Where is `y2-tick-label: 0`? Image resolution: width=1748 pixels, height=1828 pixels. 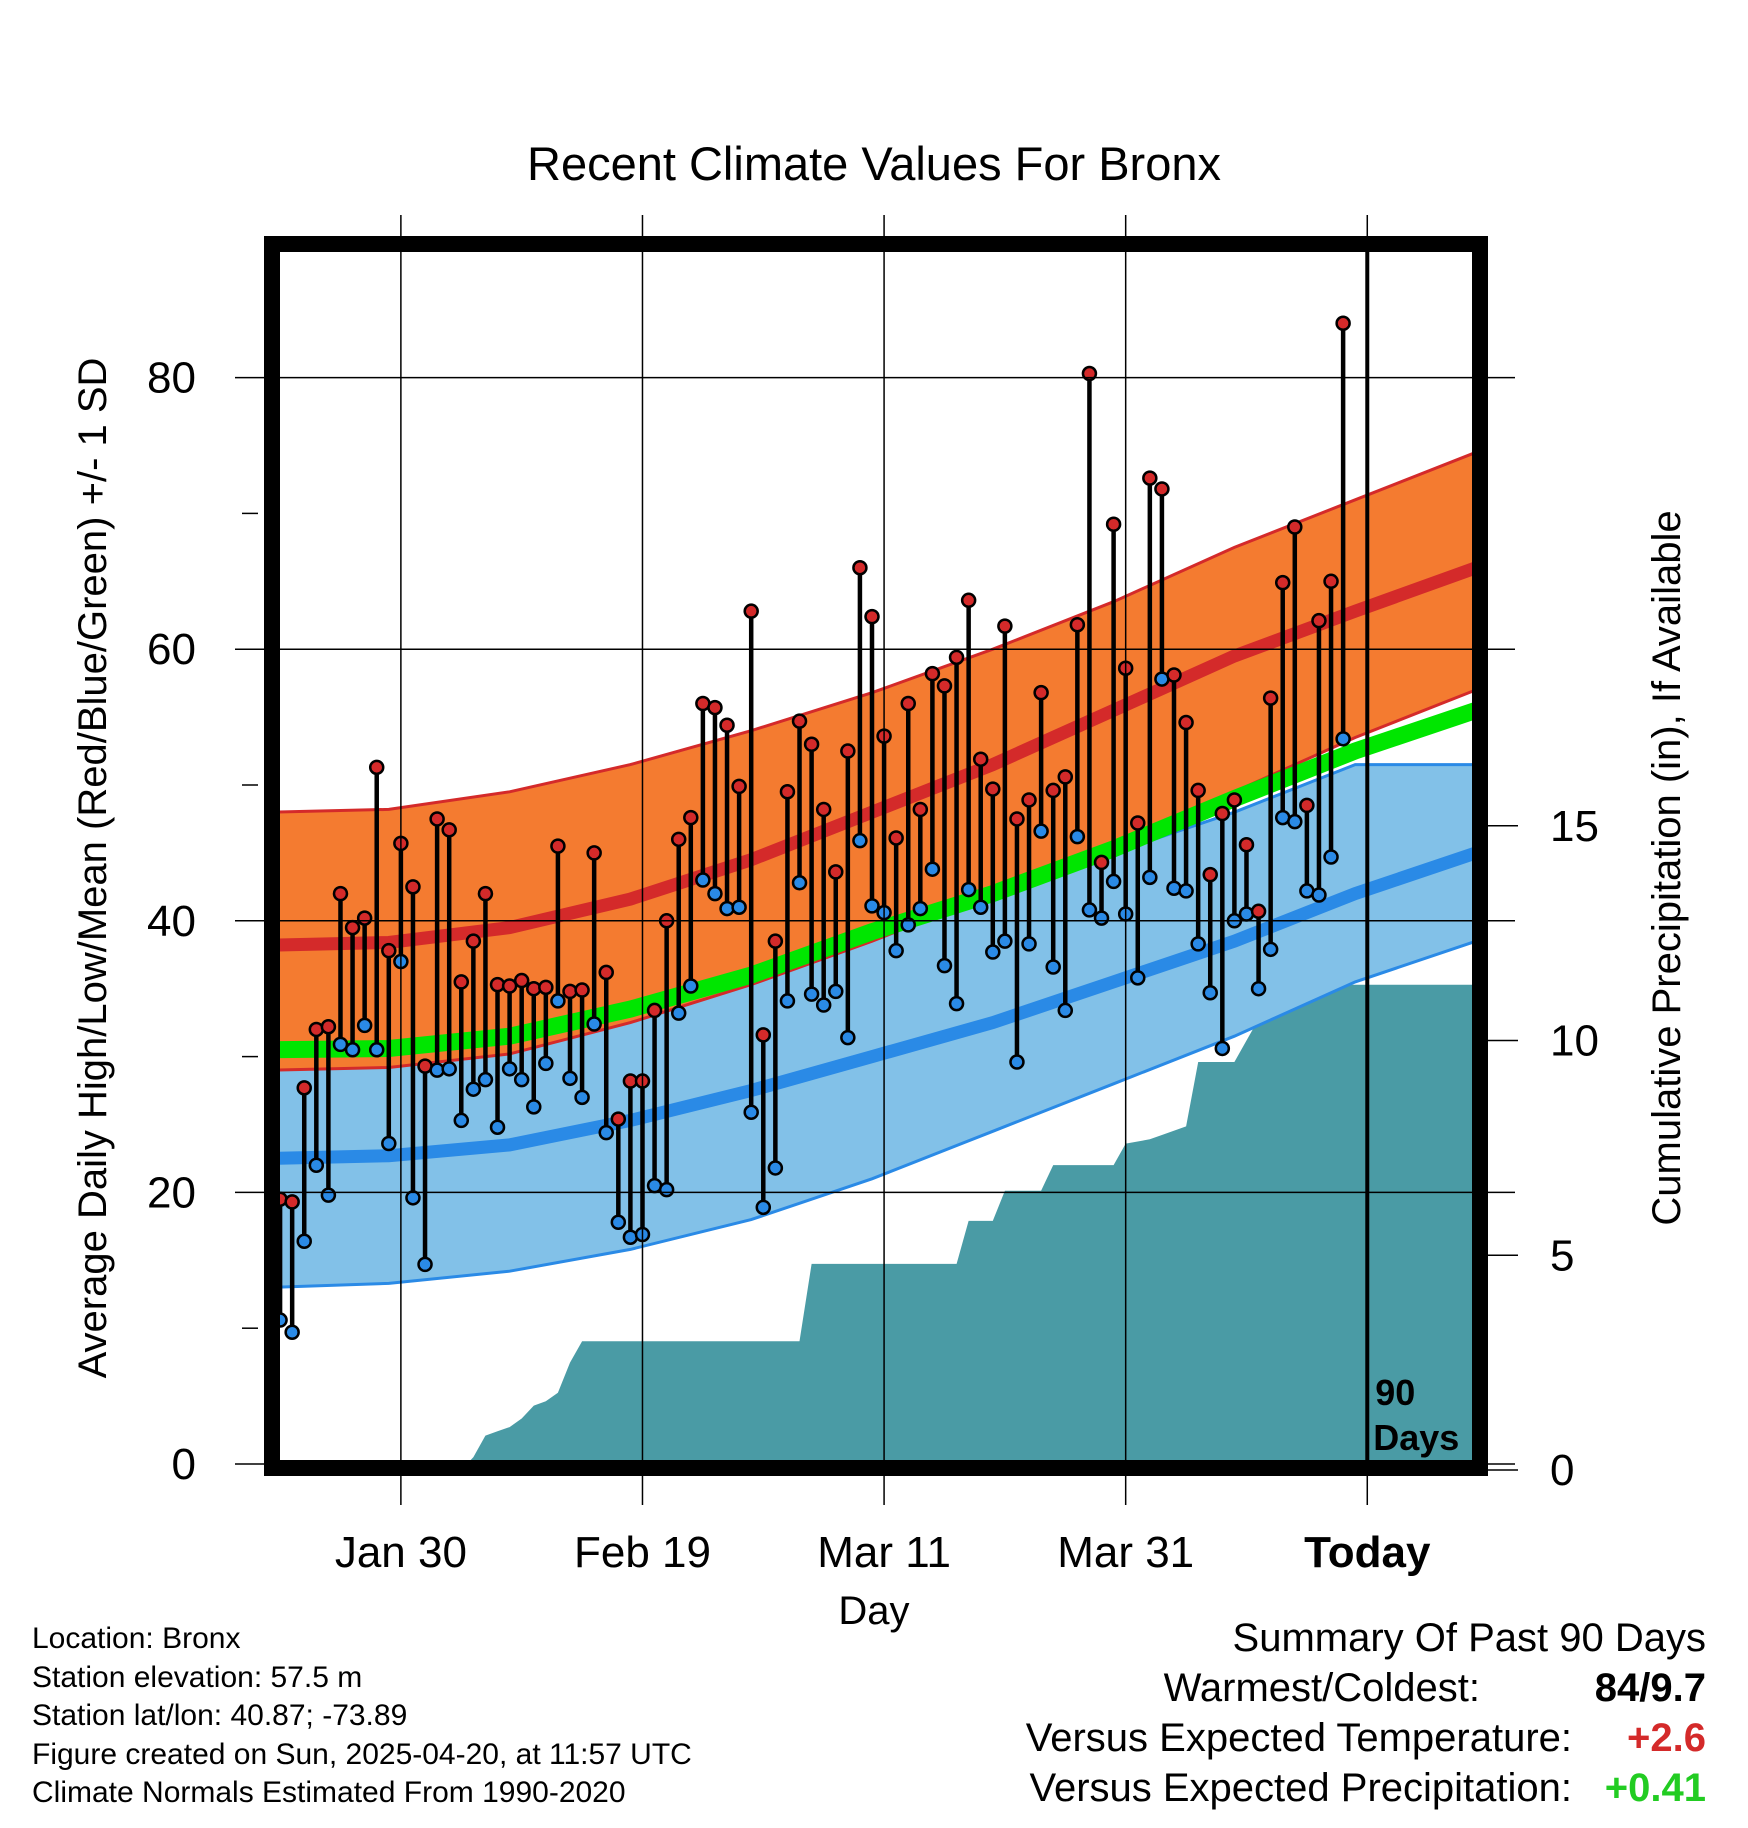 y2-tick-label: 0 is located at coordinates (1562, 1470).